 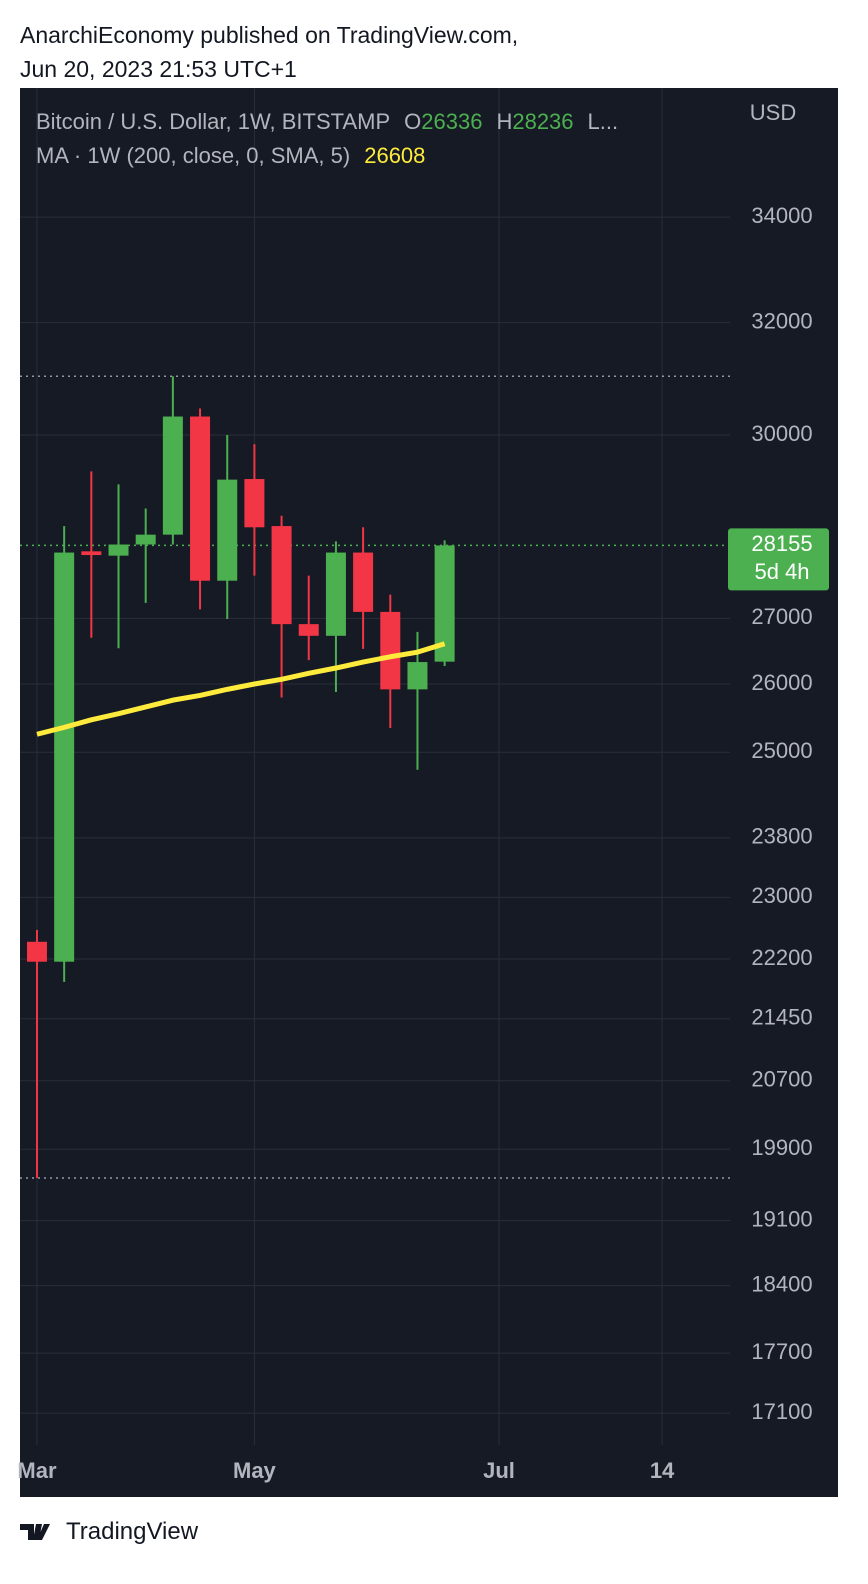 I want to click on y-tick-label: 19100, so click(x=781, y=1218).